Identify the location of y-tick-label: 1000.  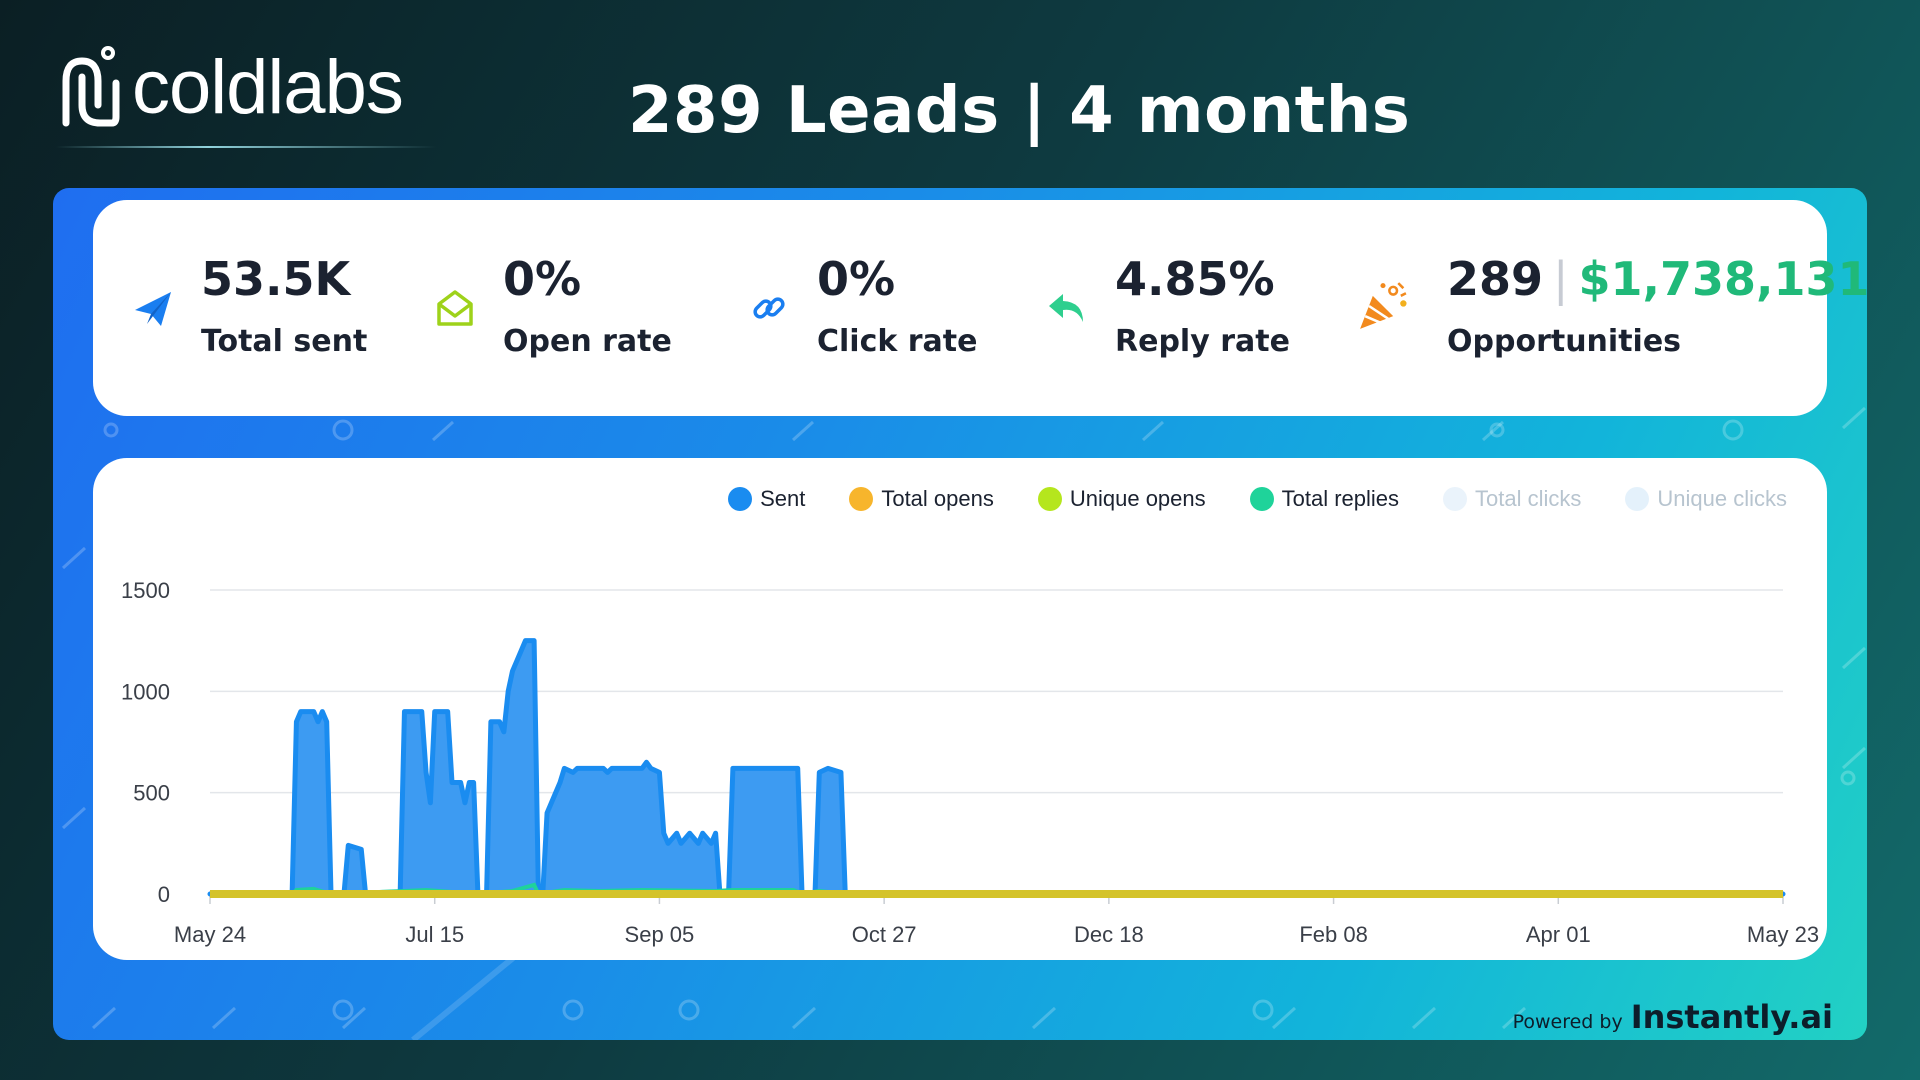
(145, 691).